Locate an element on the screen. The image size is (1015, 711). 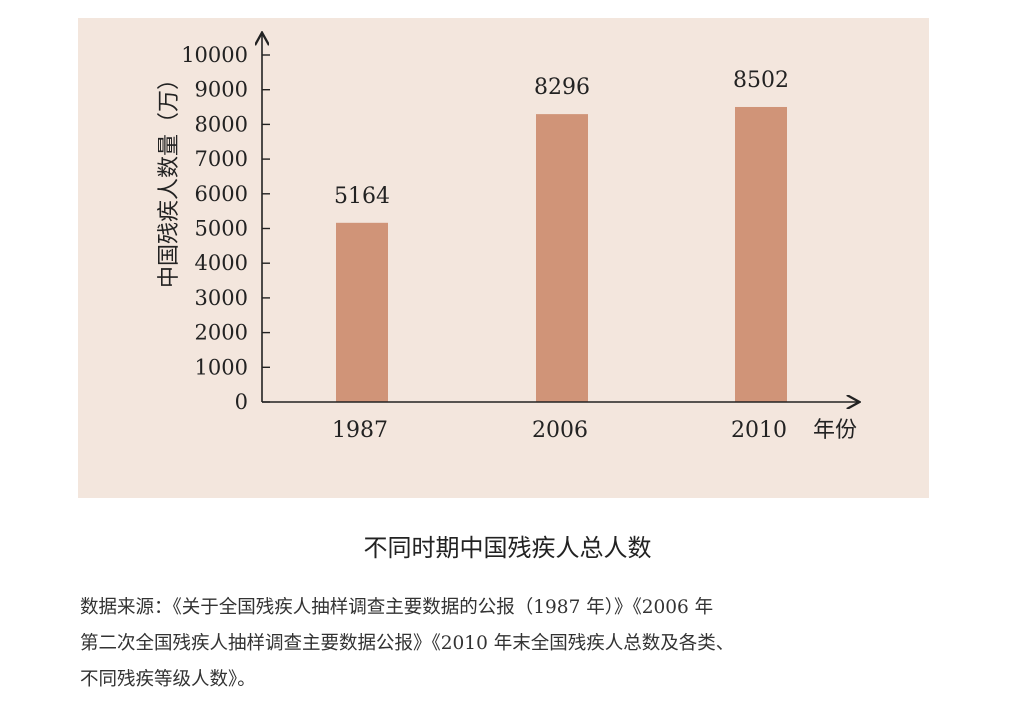
y-tick-label: 5000 is located at coordinates (221, 229).